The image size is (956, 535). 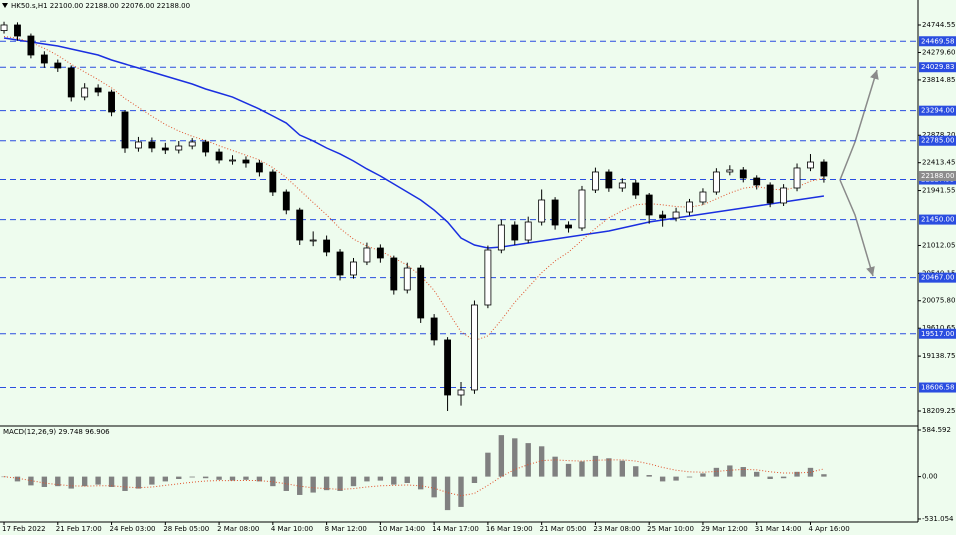 I want to click on level-label: 23294.00, so click(x=937, y=111).